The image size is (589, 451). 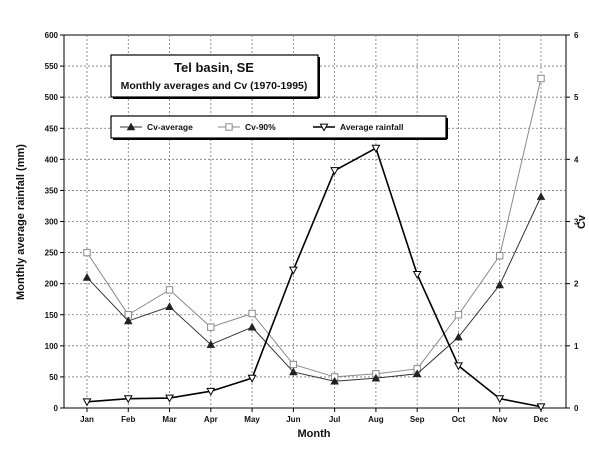 What do you see at coordinates (314, 434) in the screenshot?
I see `x-axis-title: Month` at bounding box center [314, 434].